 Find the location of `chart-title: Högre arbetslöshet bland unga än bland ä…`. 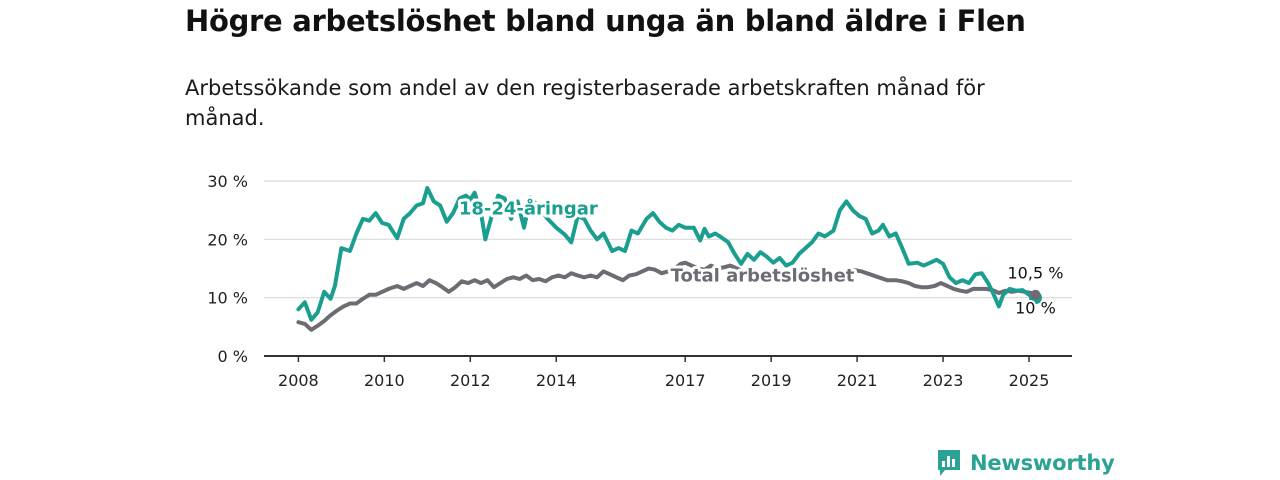

chart-title: Högre arbetslöshet bland unga än bland ä… is located at coordinates (605, 21).